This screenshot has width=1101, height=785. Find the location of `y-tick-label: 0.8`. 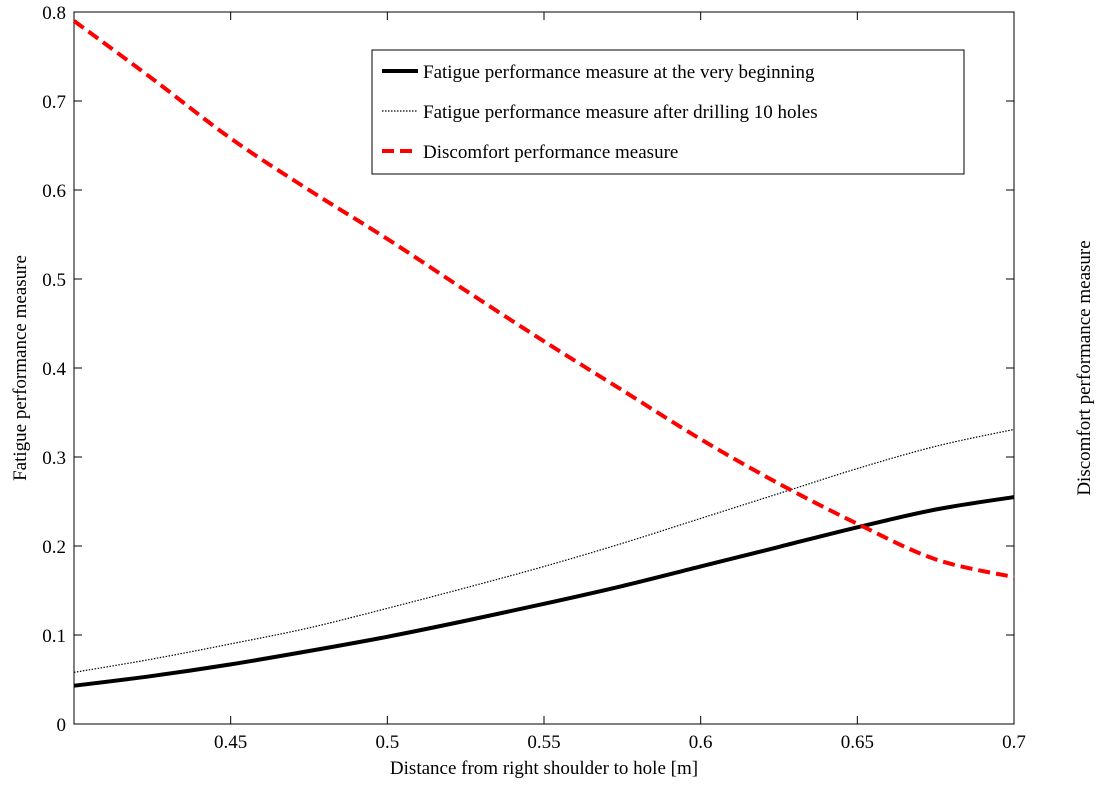

y-tick-label: 0.8 is located at coordinates (54, 13).